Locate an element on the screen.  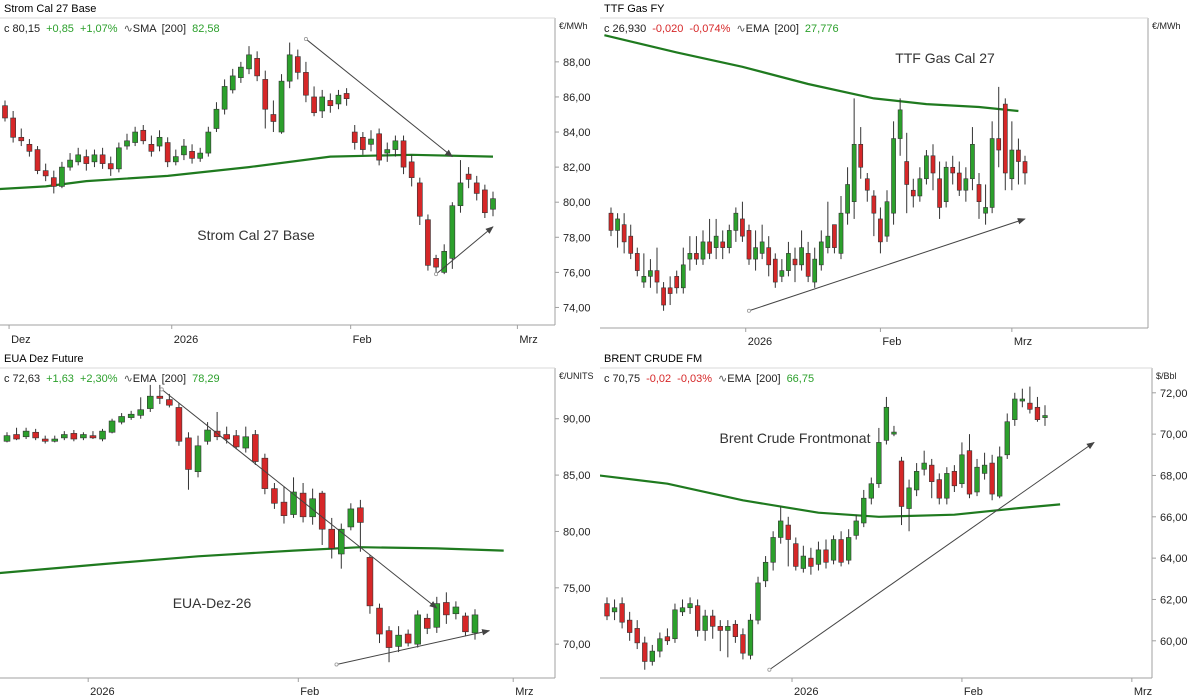
info-change: -0,02 is located at coordinates (658, 379).